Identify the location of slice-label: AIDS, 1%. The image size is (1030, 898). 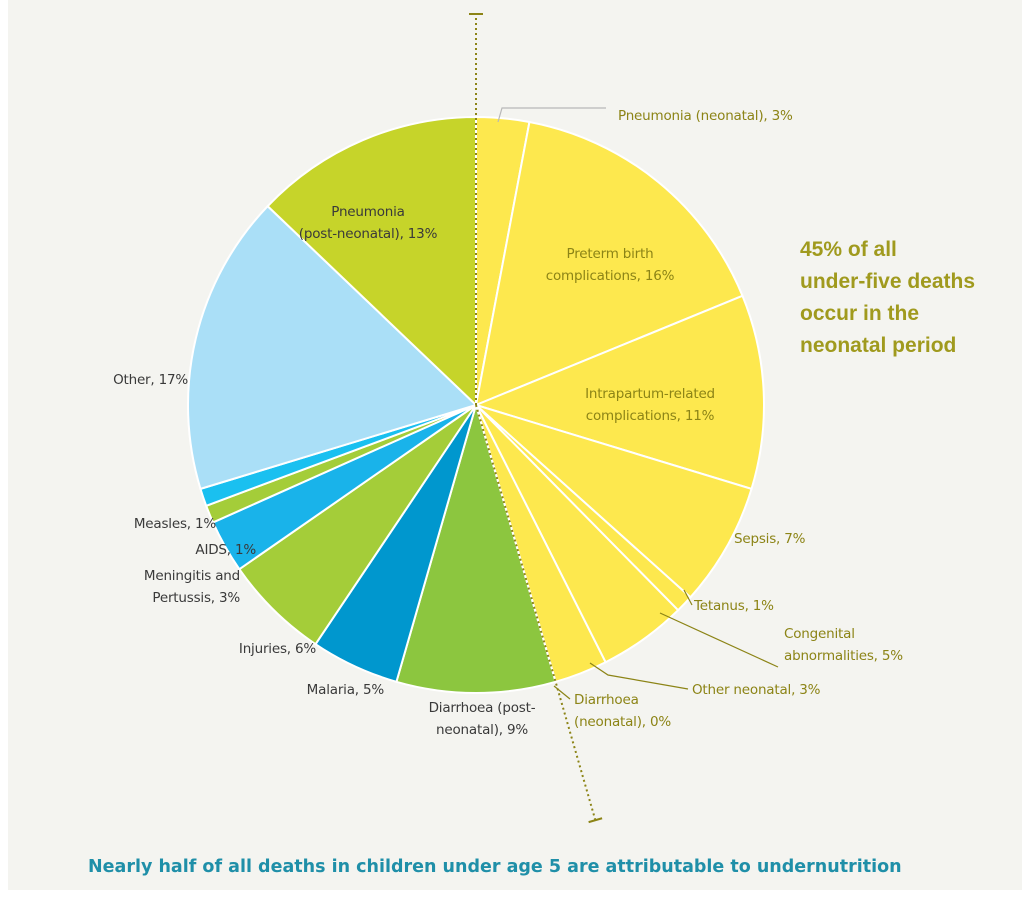
(225, 550).